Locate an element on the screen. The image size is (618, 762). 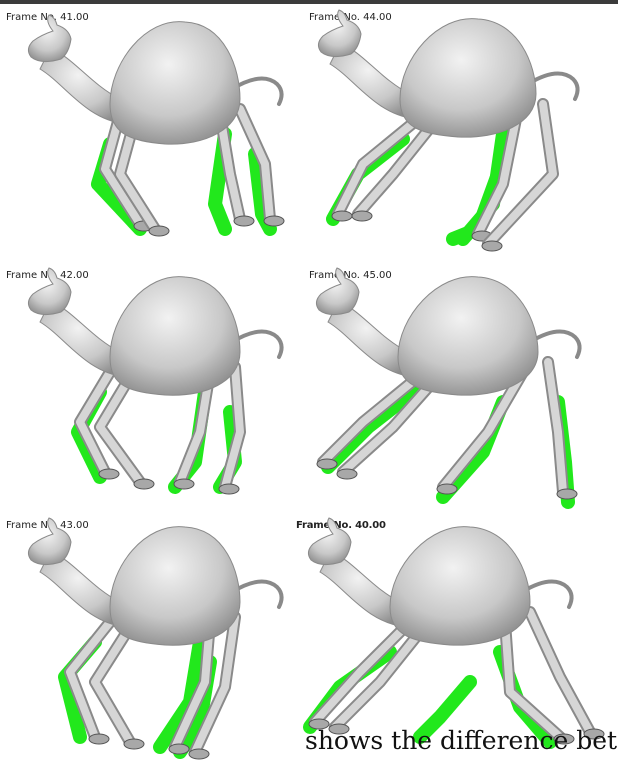
frame-label: Frame No. 41.00 is located at coordinates (47, 17).